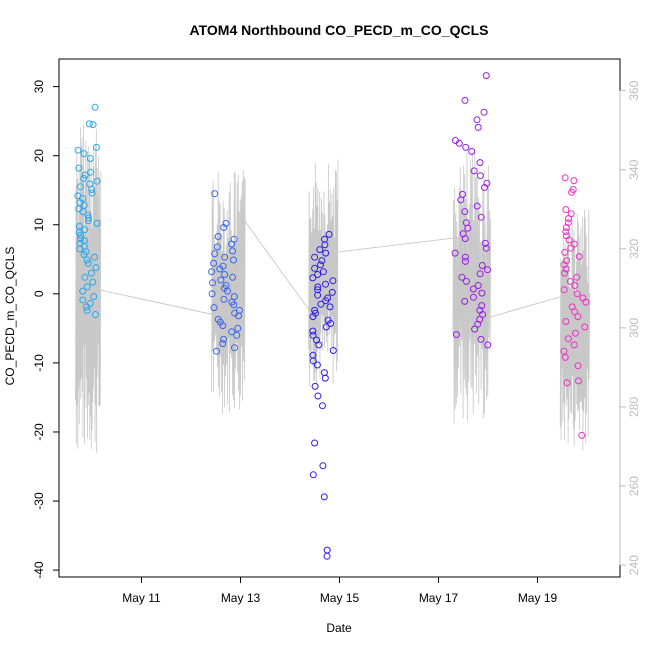 Image resolution: width=650 pixels, height=655 pixels. I want to click on x-tick-label: May 11, so click(141, 598).